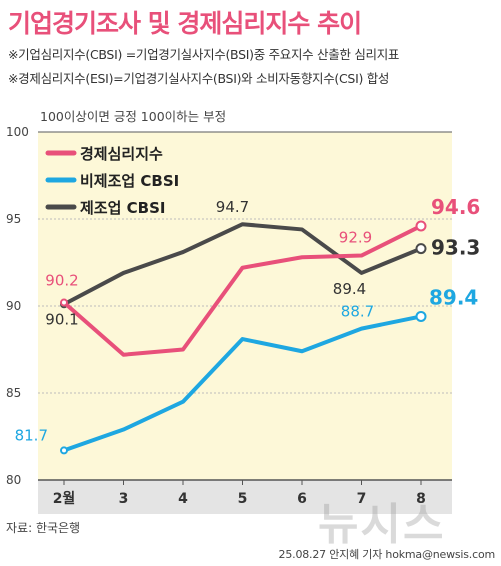 This screenshot has width=501, height=566. What do you see at coordinates (382, 524) in the screenshot?
I see `newsis-watermark: 뉴시스` at bounding box center [382, 524].